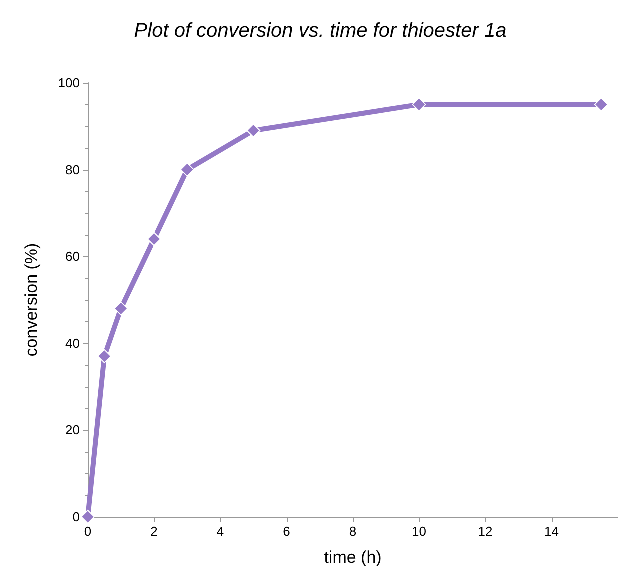  Describe the element at coordinates (353, 557) in the screenshot. I see `x-axis-title: time (h)` at that location.